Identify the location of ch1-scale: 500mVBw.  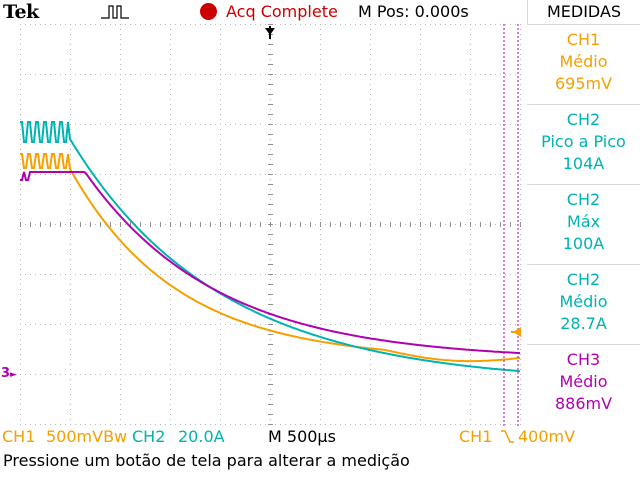
(87, 436).